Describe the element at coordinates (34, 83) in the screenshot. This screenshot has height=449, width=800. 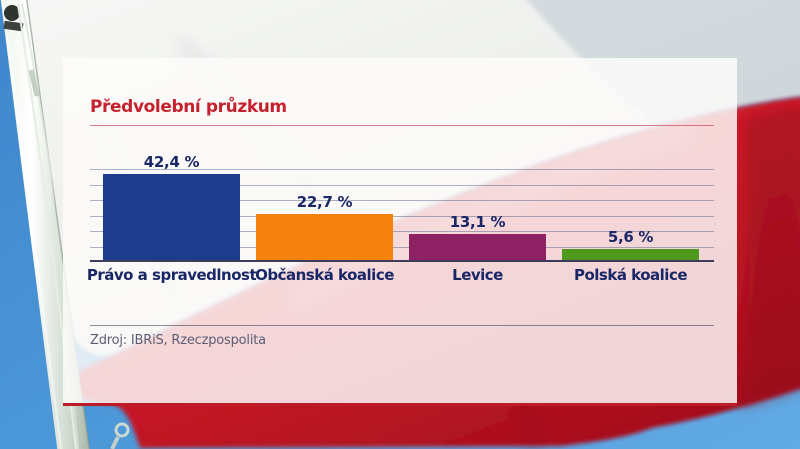
I see `turnbuckle` at that location.